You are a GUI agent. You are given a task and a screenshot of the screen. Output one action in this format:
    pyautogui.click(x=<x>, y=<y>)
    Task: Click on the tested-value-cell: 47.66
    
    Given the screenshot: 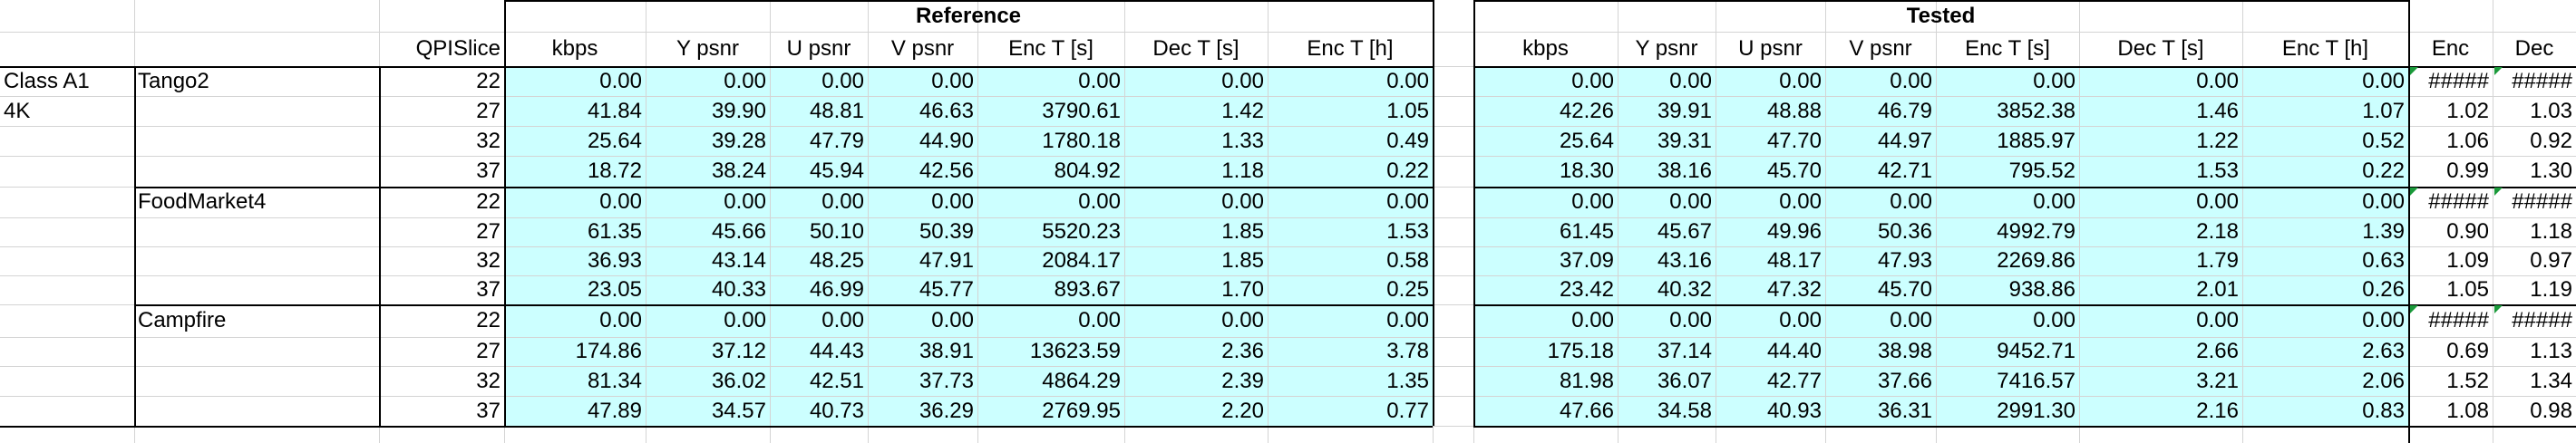 What is the action you would take?
    pyautogui.click(x=1586, y=410)
    